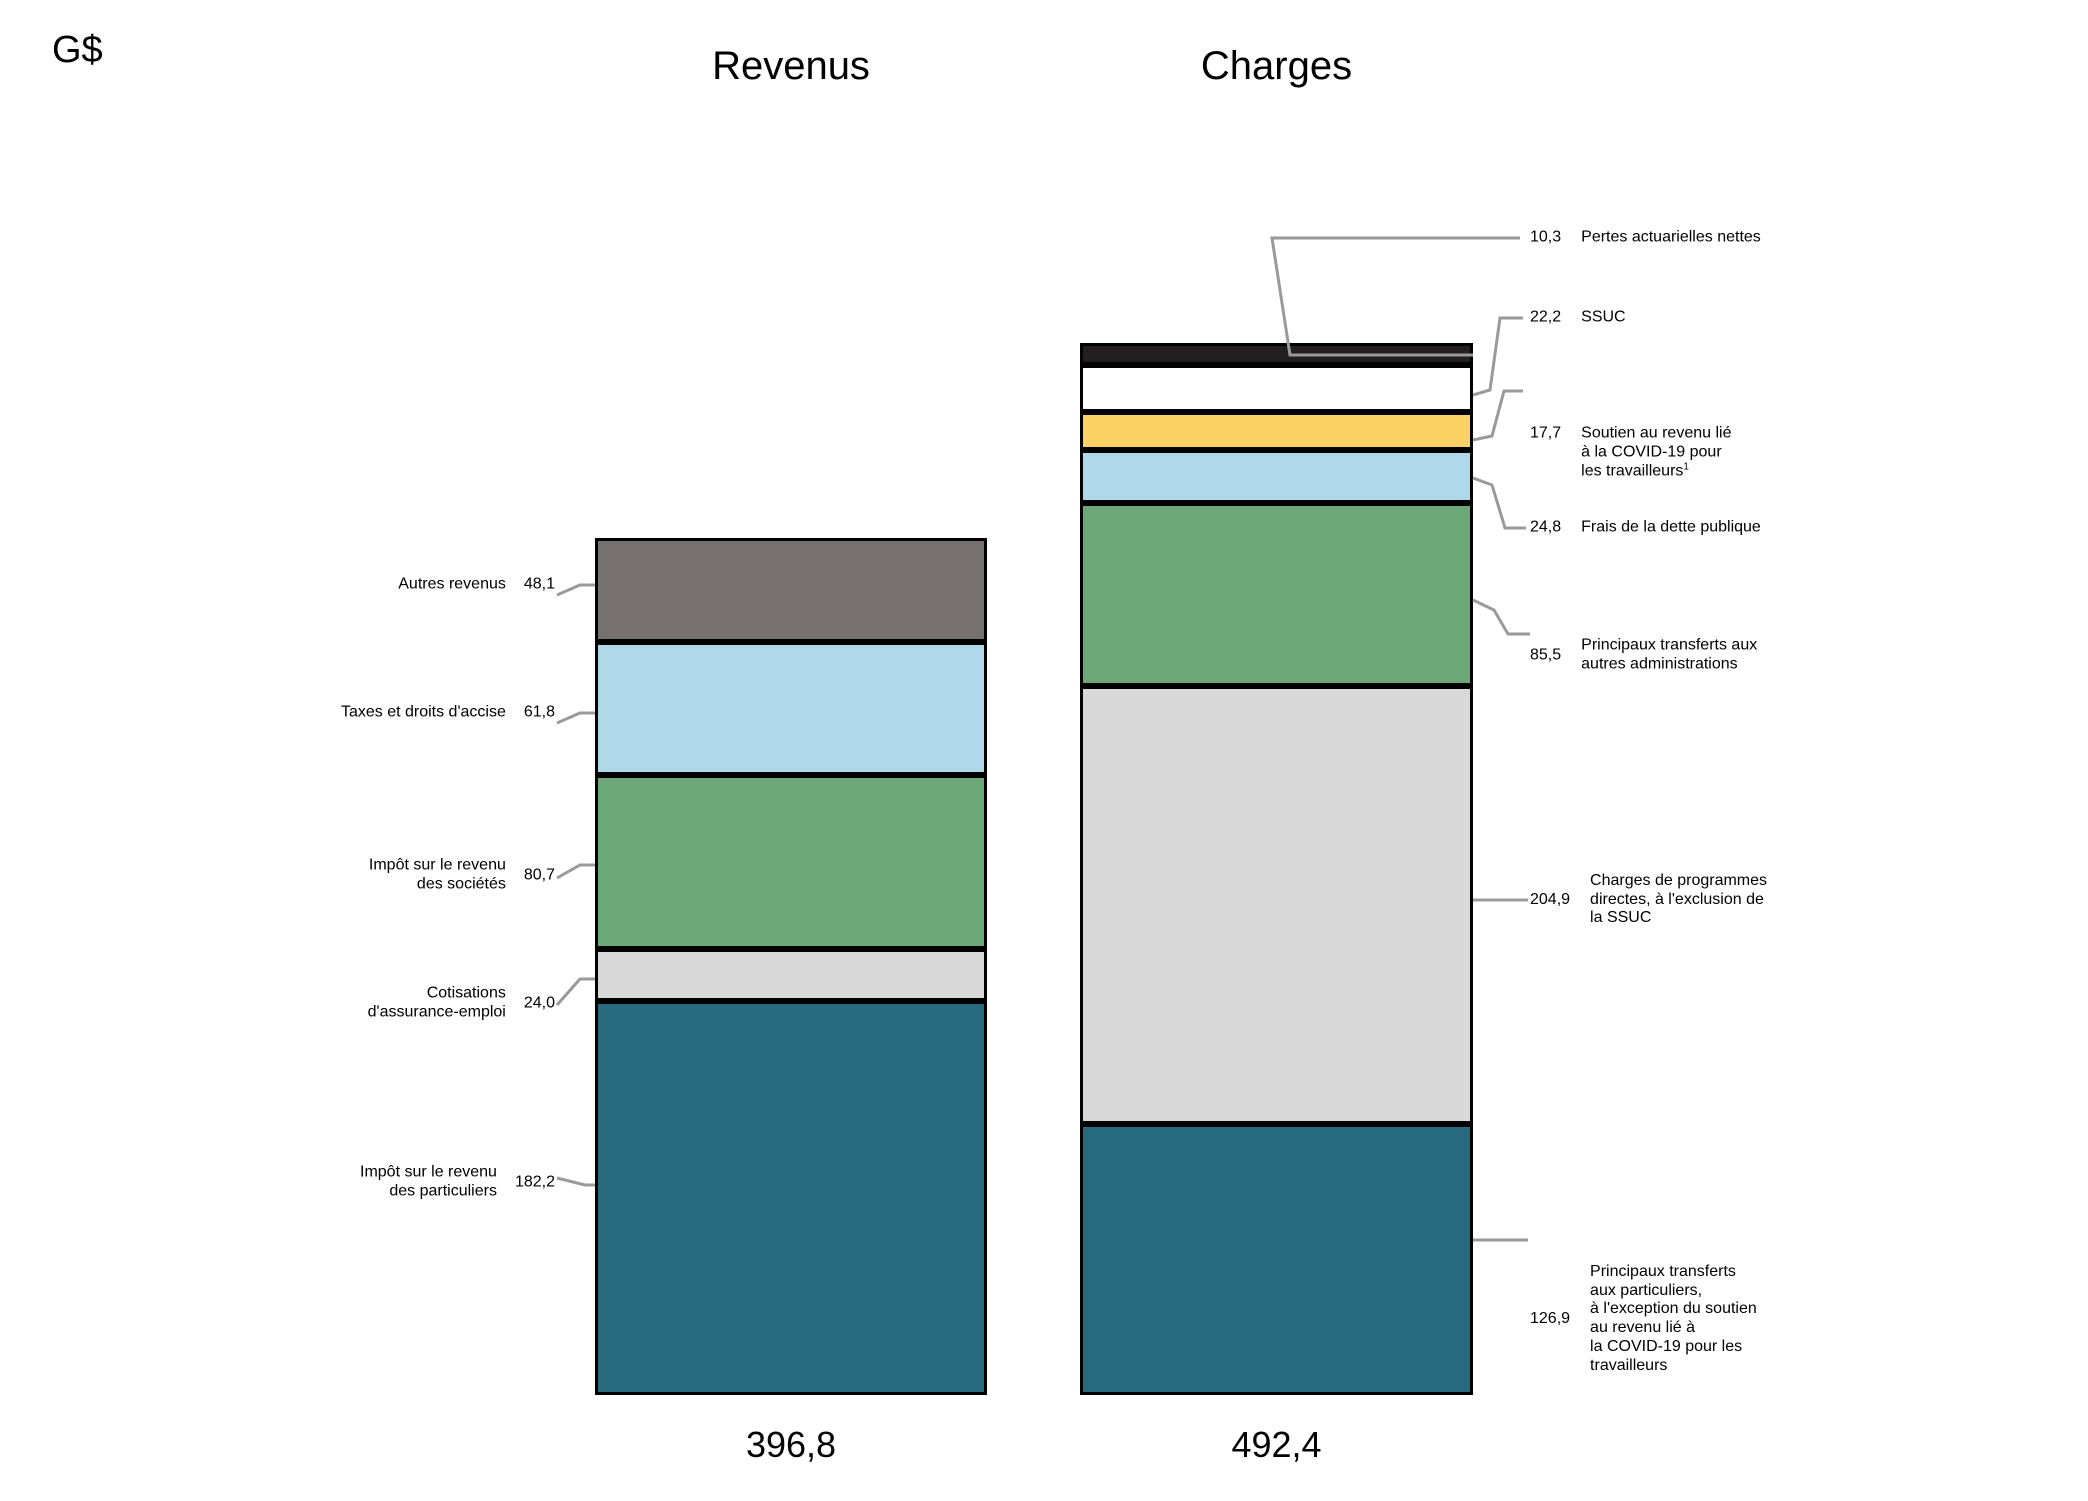 The width and height of the screenshot is (2088, 1501). Describe the element at coordinates (77, 50) in the screenshot. I see `unit-label: G$` at that location.